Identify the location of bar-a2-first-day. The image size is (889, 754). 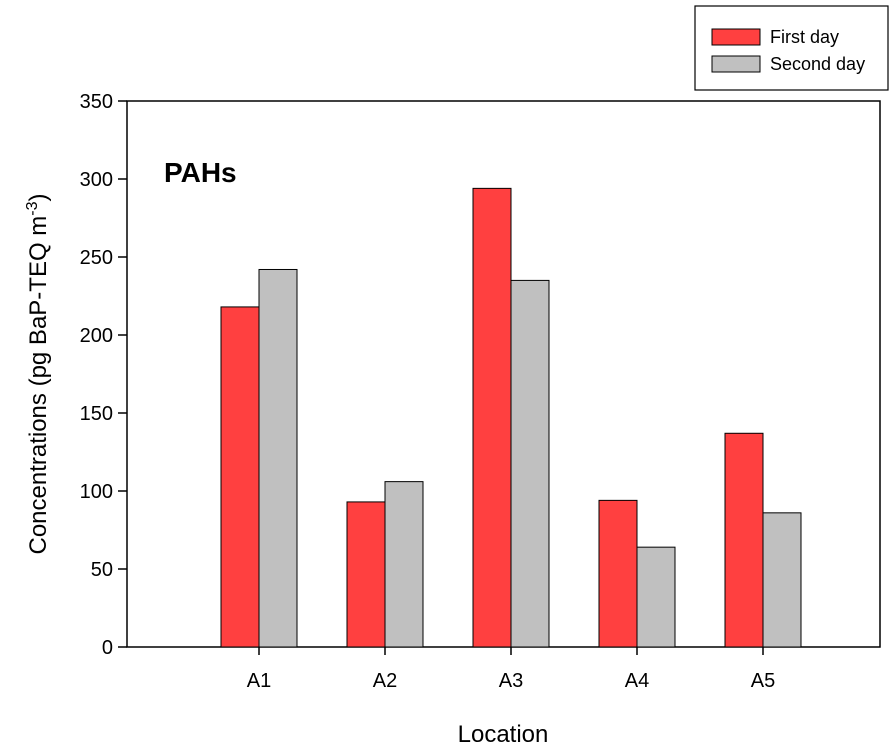
(366, 574).